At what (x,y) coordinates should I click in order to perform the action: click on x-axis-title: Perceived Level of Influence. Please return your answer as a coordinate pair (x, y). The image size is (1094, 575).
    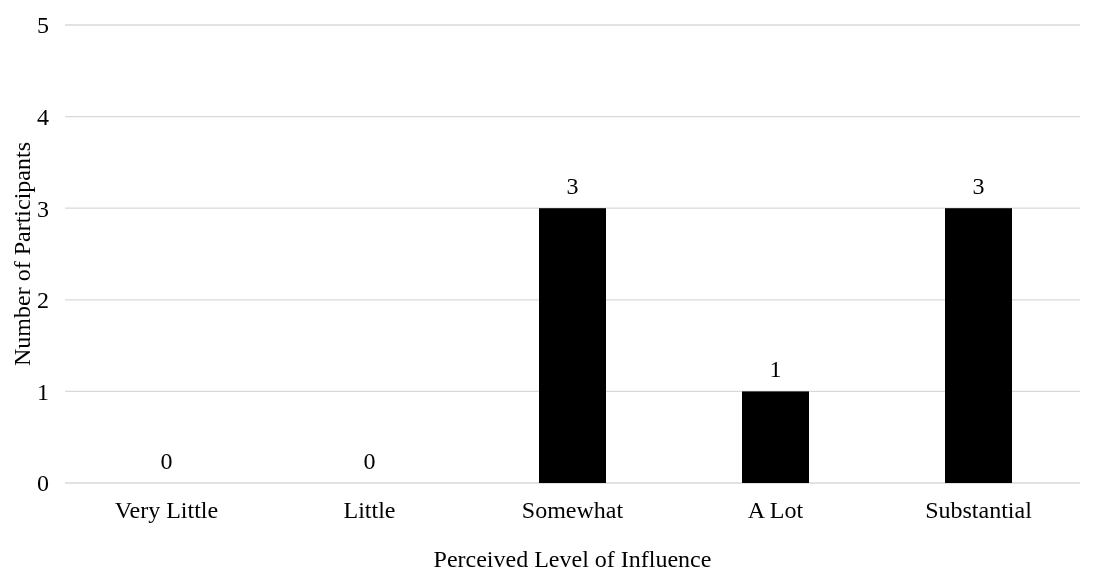
    Looking at the image, I should click on (572, 559).